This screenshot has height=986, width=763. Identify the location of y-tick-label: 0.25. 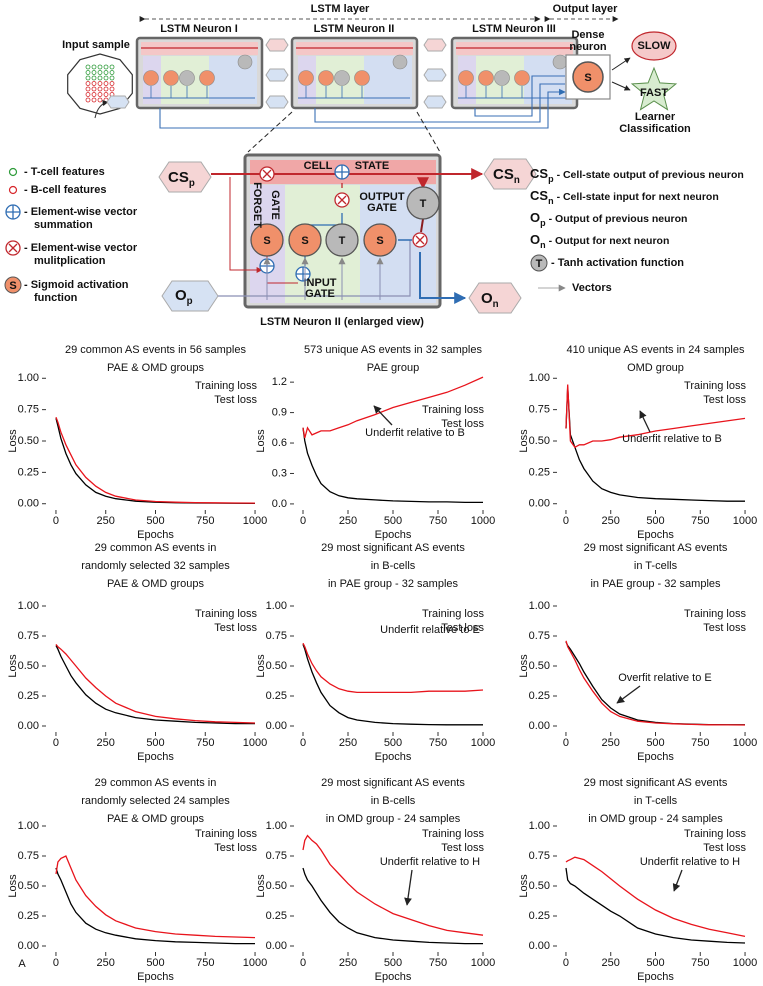
(28, 916).